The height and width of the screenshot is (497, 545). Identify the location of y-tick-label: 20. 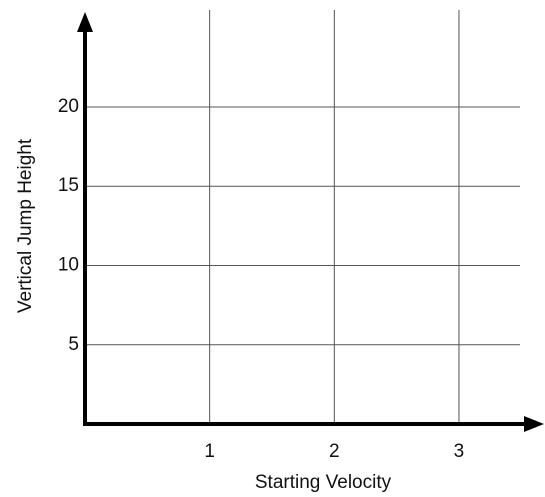
(68, 106).